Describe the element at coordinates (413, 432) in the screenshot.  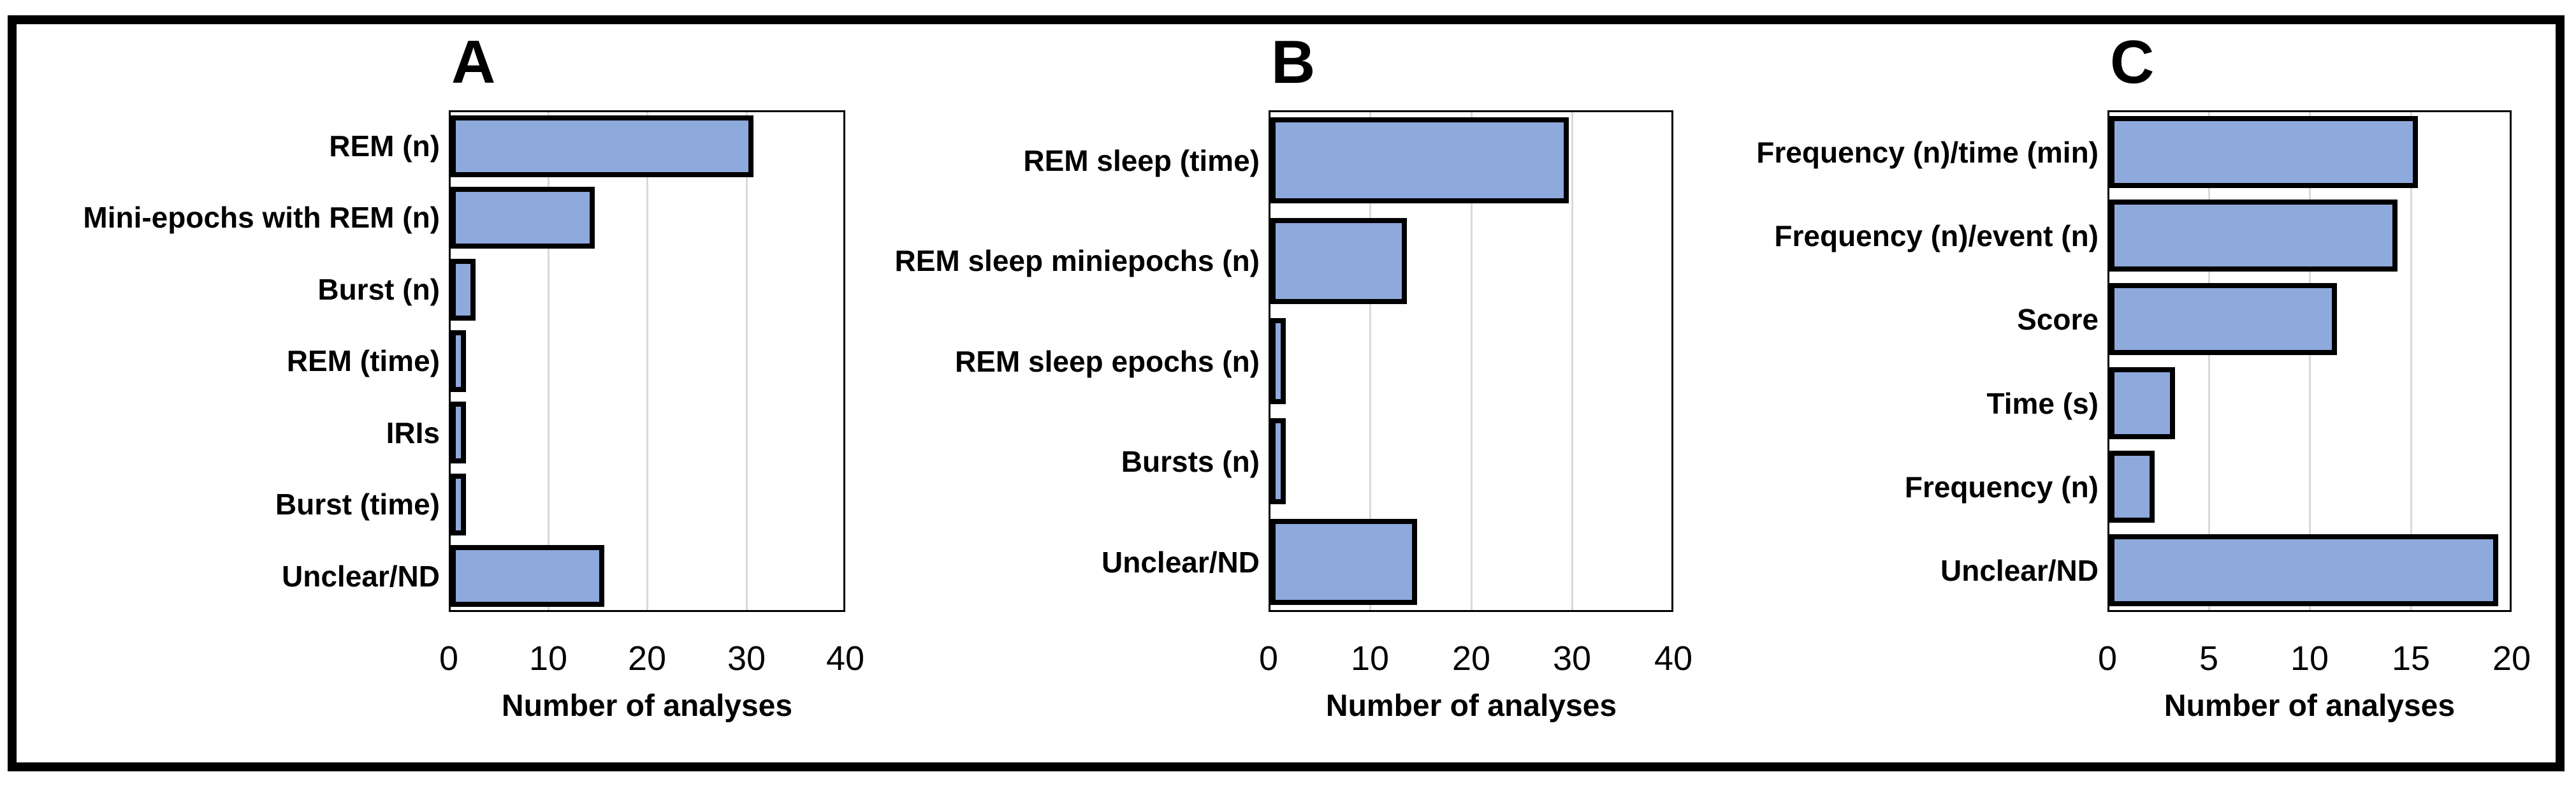
I see `category-label-a-5: IRIs` at that location.